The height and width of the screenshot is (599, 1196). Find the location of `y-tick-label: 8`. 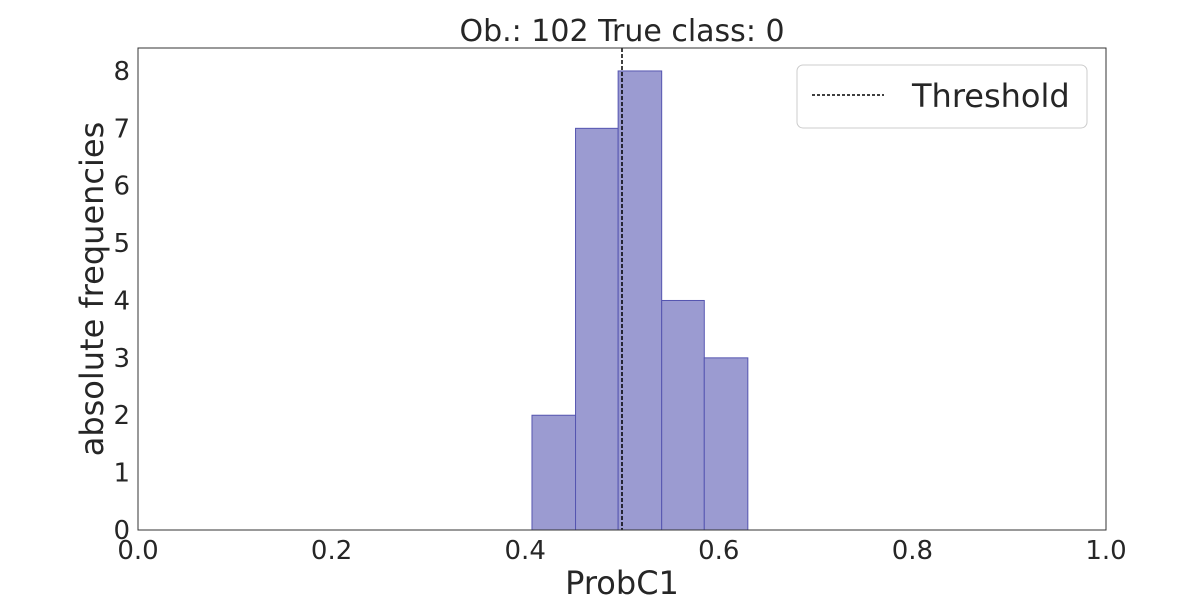

y-tick-label: 8 is located at coordinates (121, 72).